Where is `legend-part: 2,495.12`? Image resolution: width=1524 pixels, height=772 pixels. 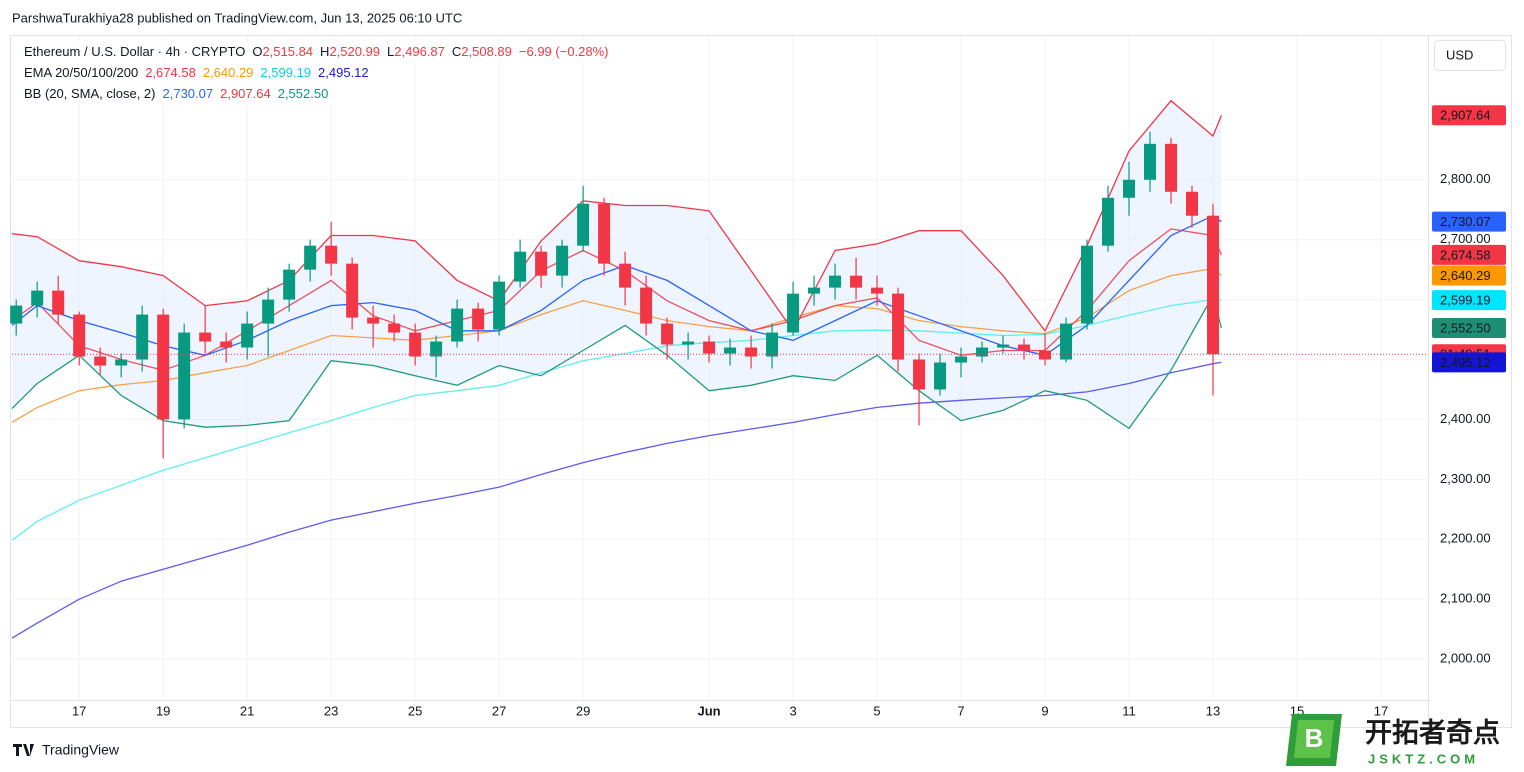 legend-part: 2,495.12 is located at coordinates (343, 72).